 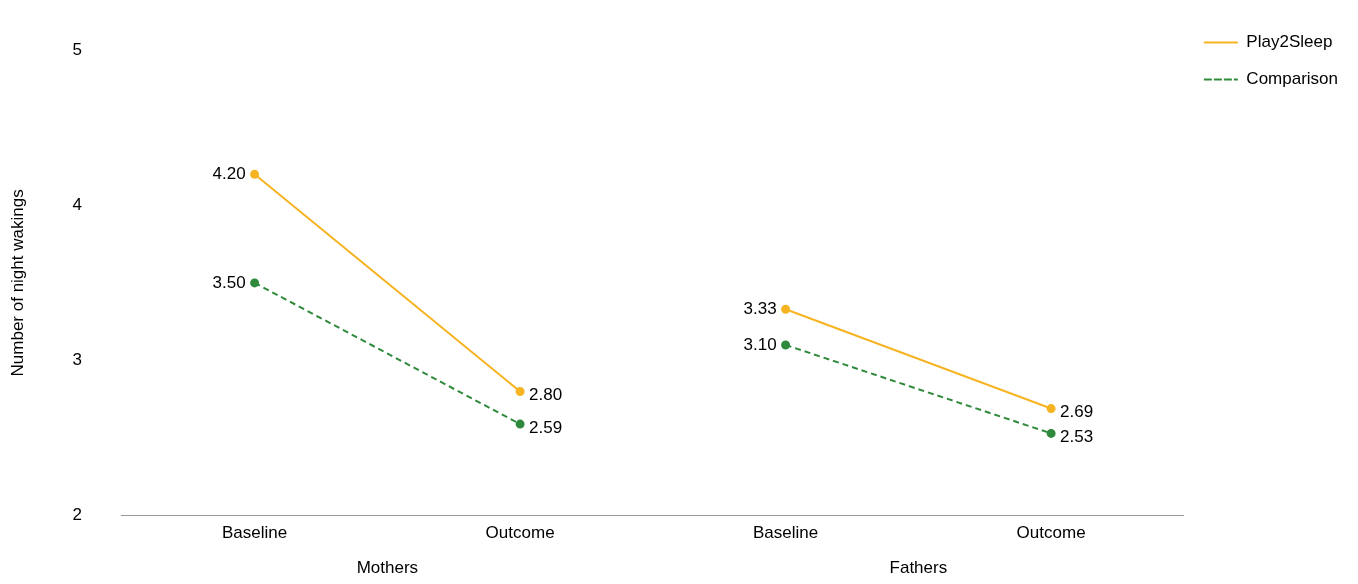 I want to click on data-label: 3.33, so click(x=760, y=308).